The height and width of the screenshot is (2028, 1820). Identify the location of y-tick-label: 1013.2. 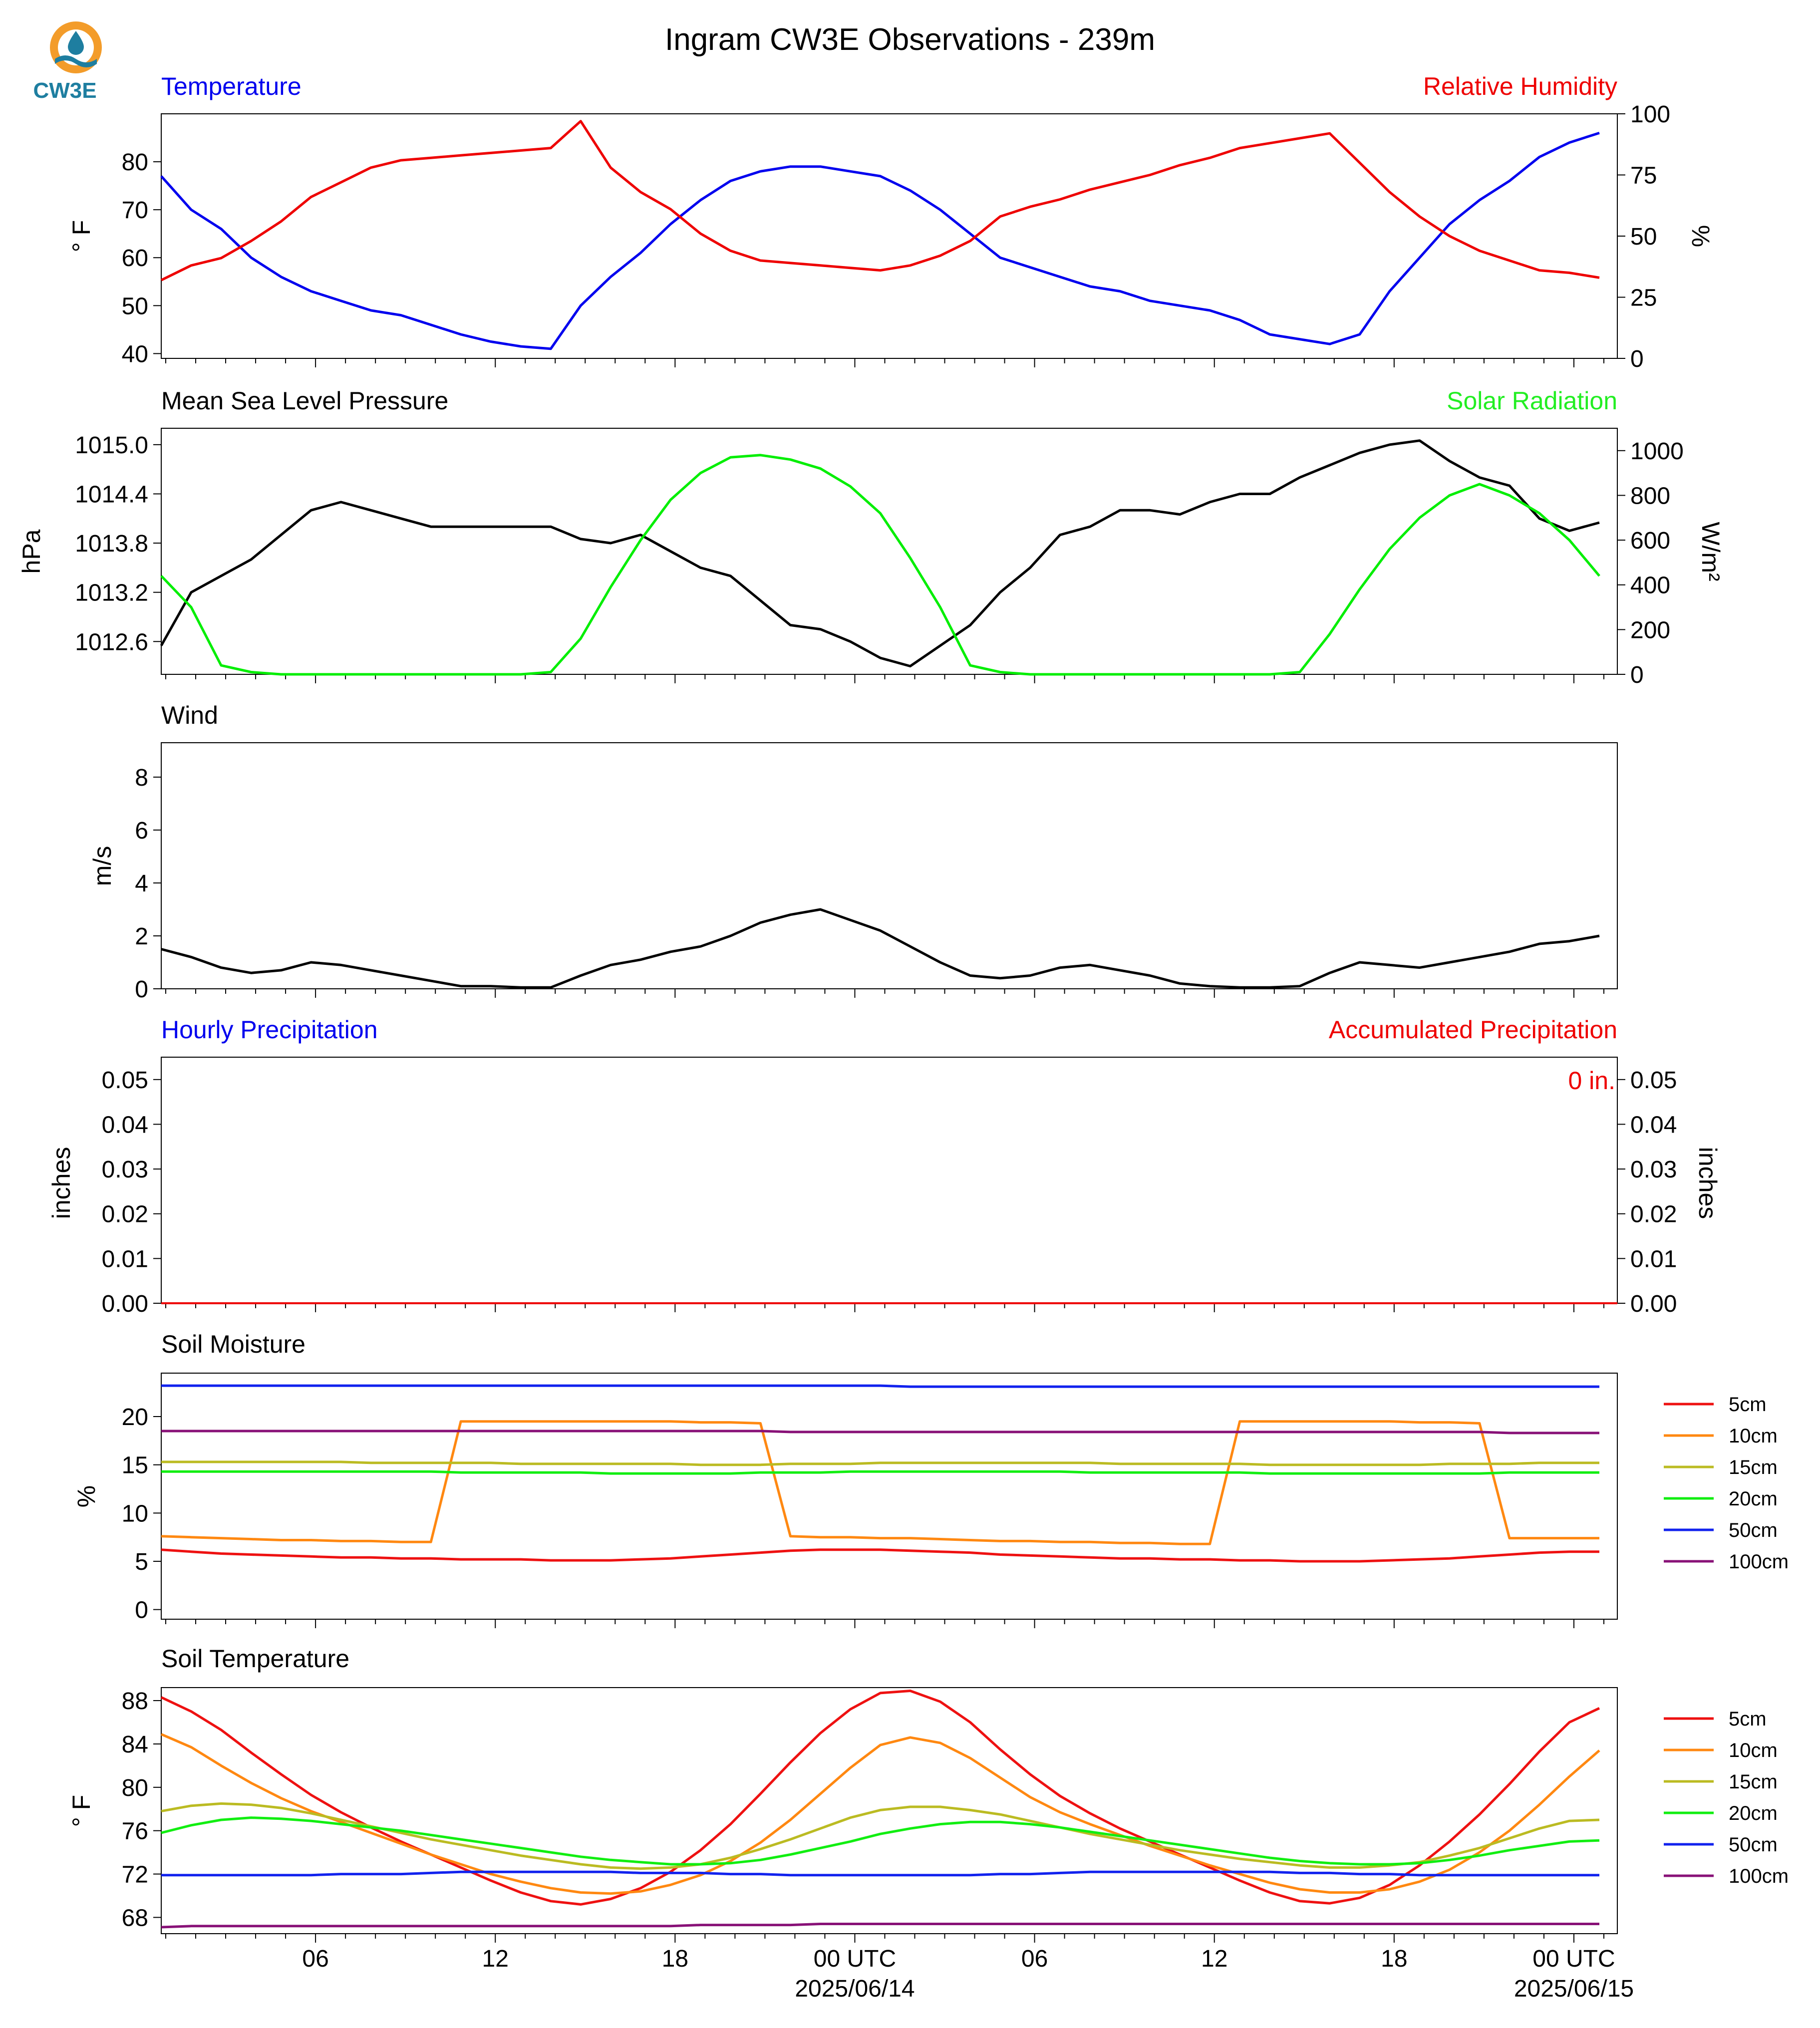
(111, 593).